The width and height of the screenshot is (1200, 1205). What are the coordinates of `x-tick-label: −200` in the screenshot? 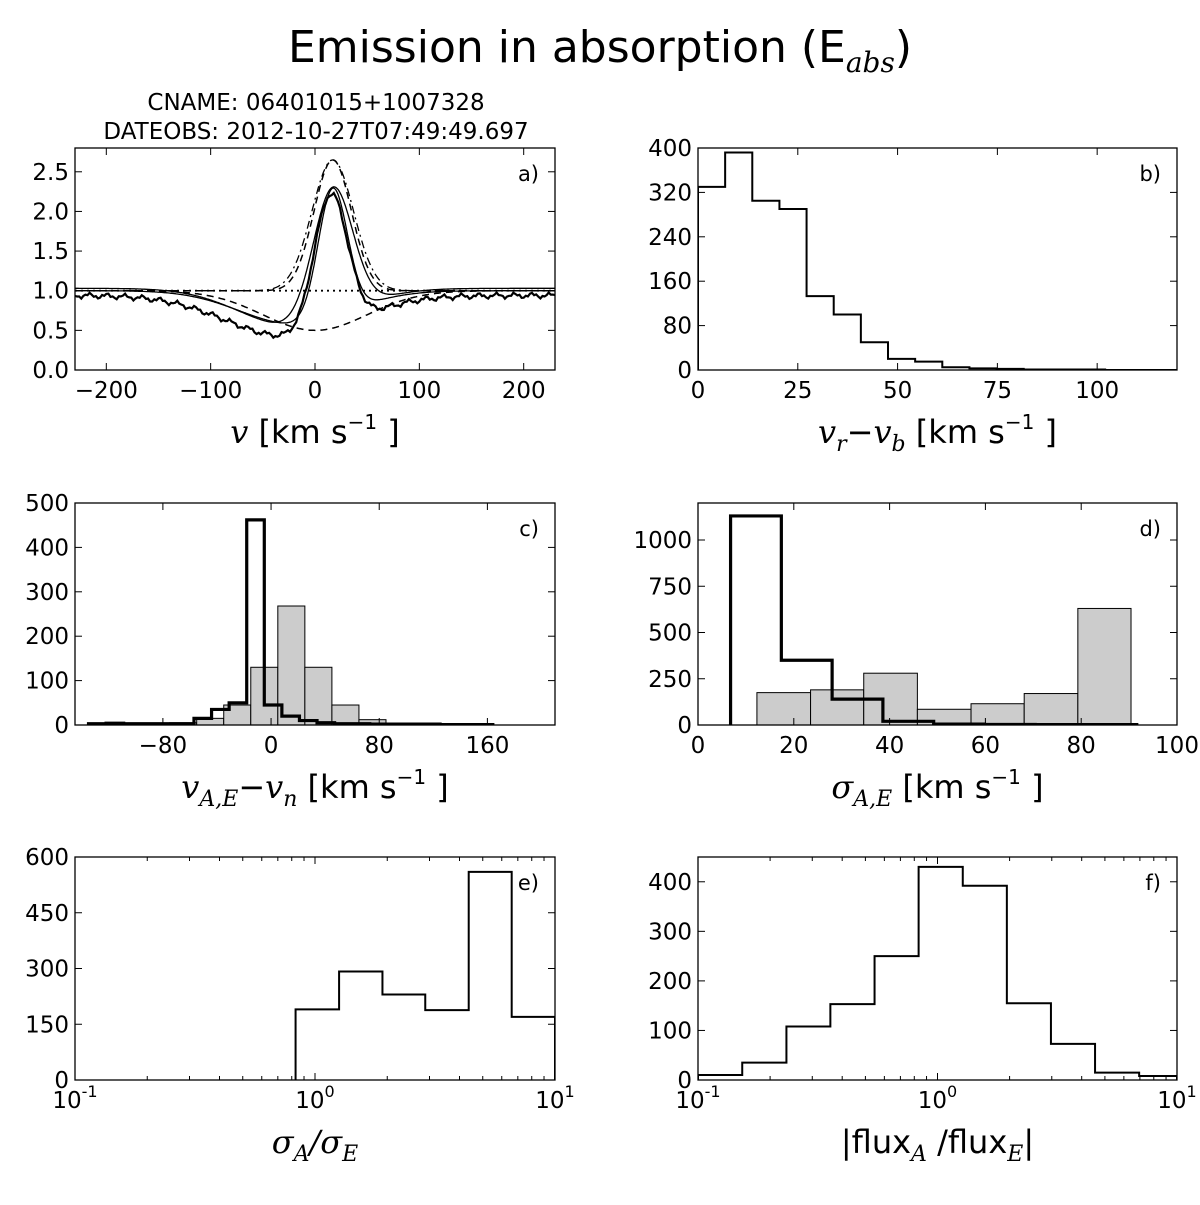 It's located at (106, 391).